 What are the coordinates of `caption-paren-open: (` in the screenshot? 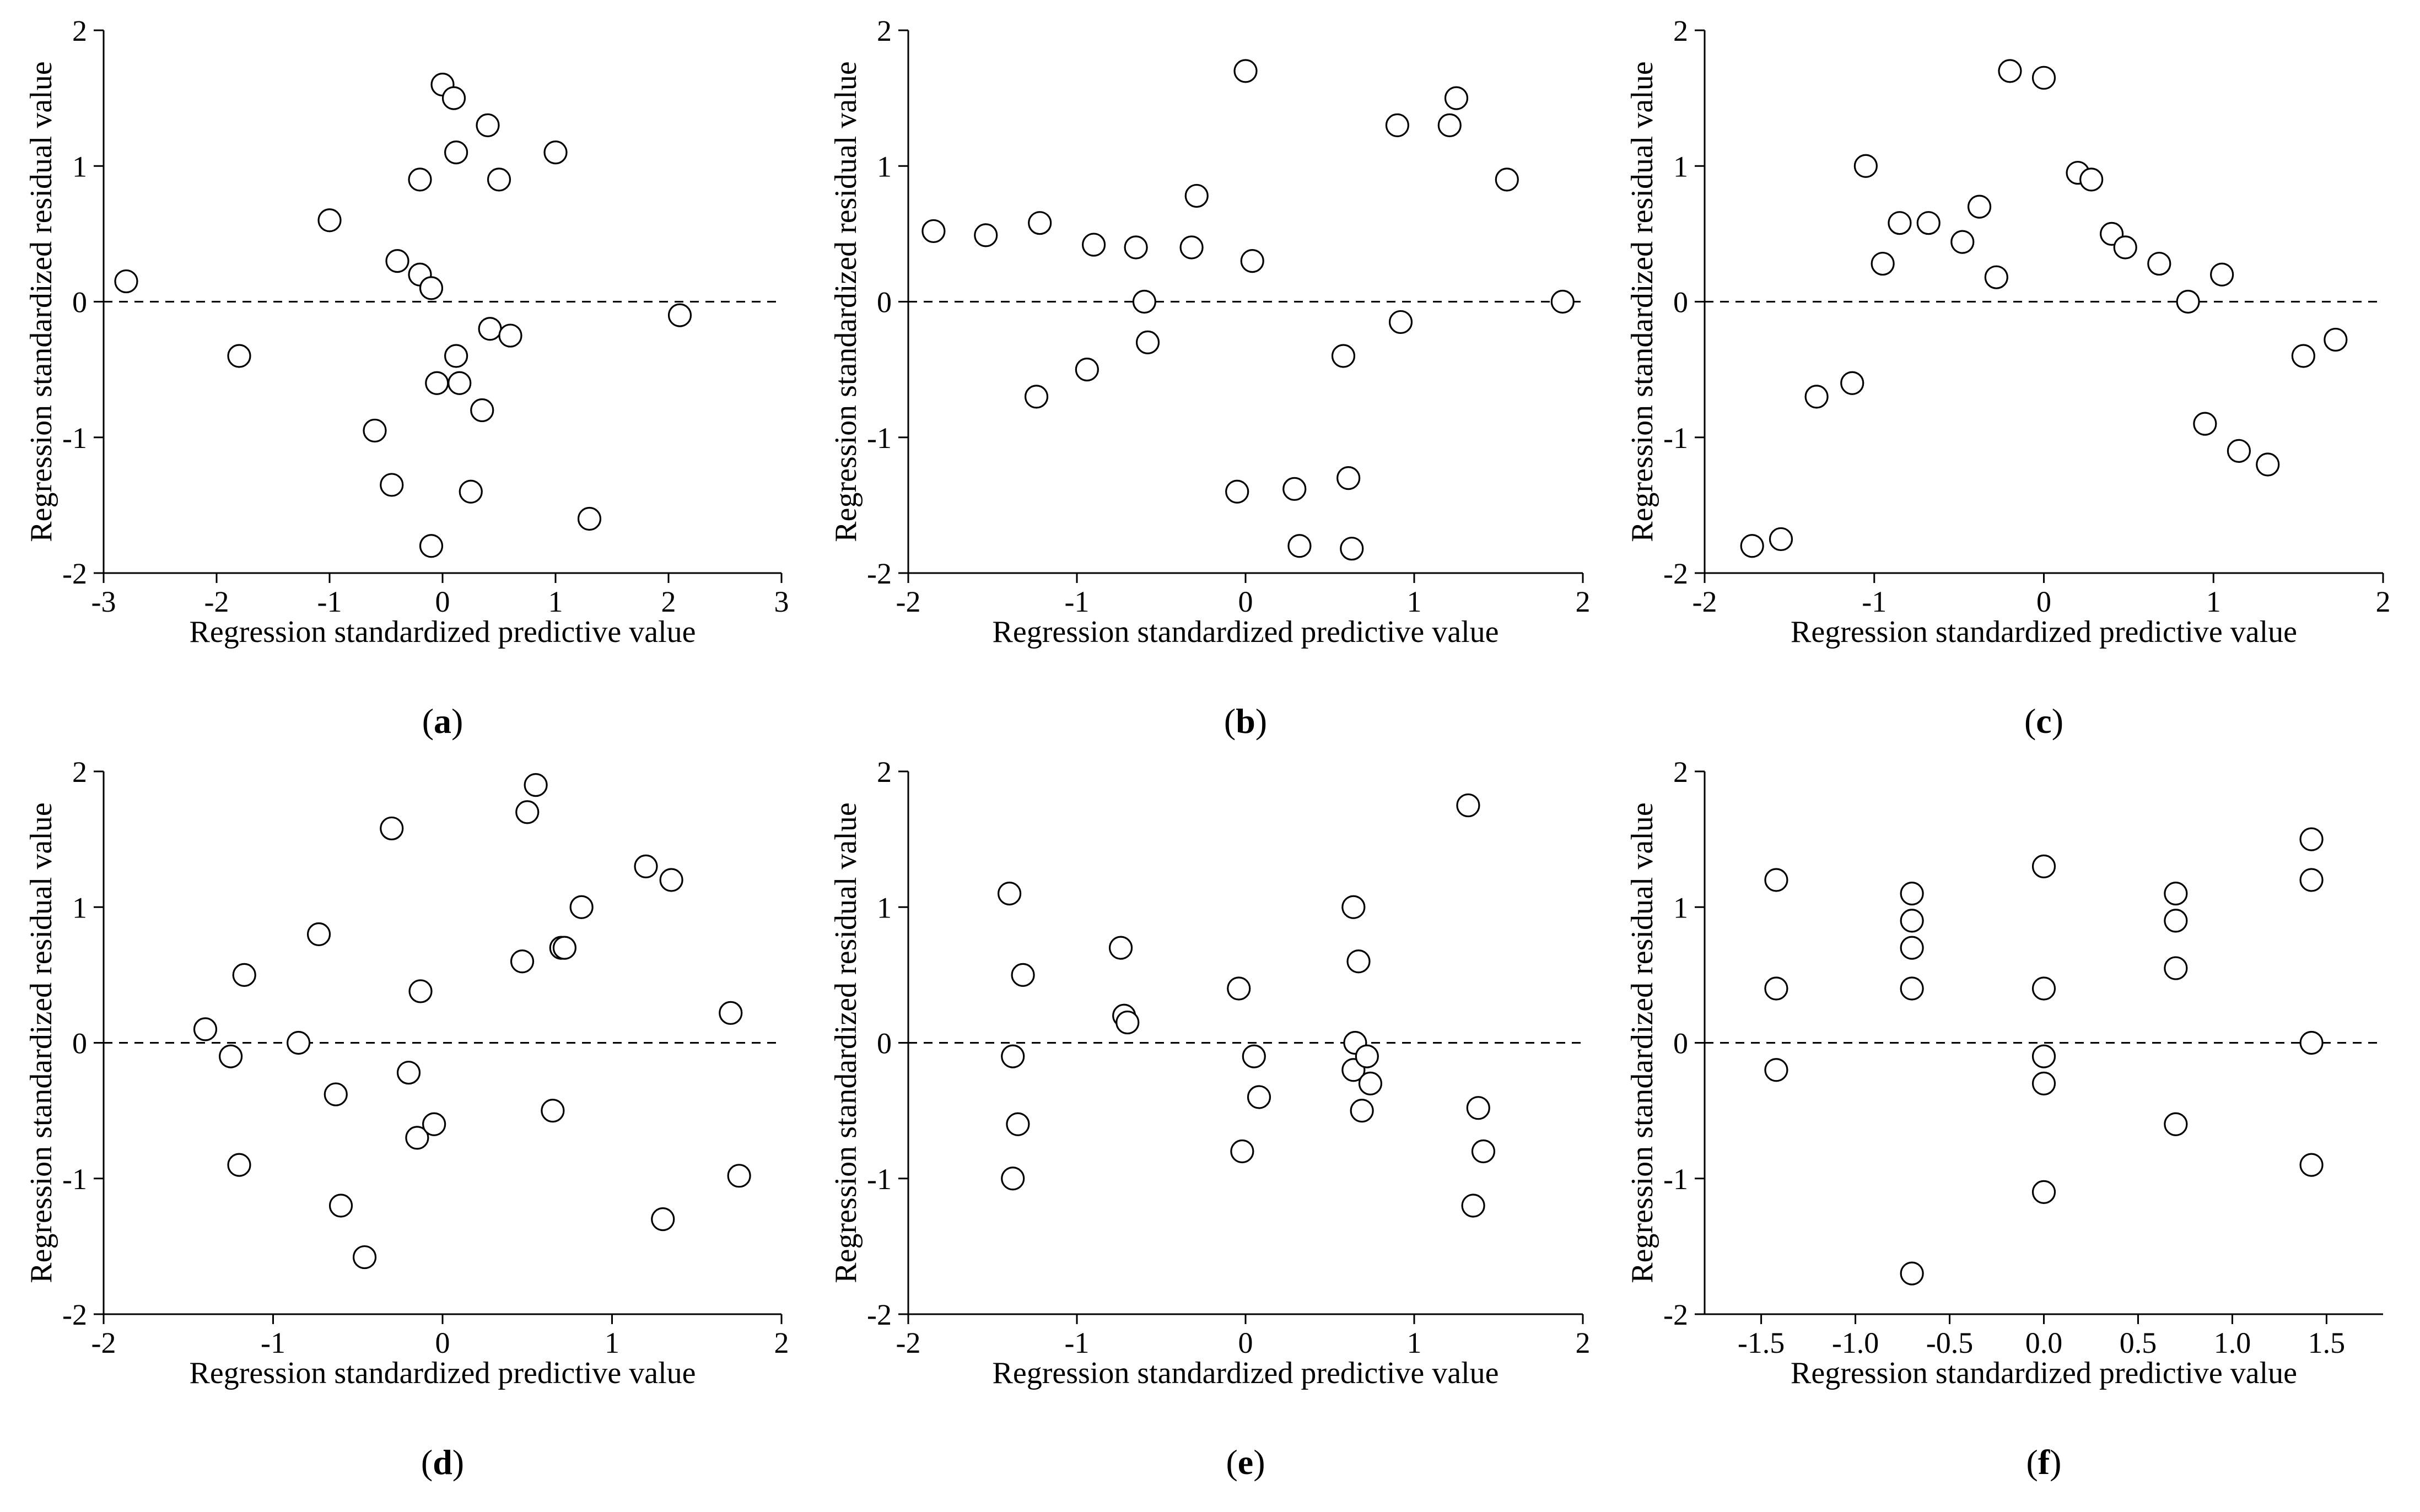 It's located at (1232, 1462).